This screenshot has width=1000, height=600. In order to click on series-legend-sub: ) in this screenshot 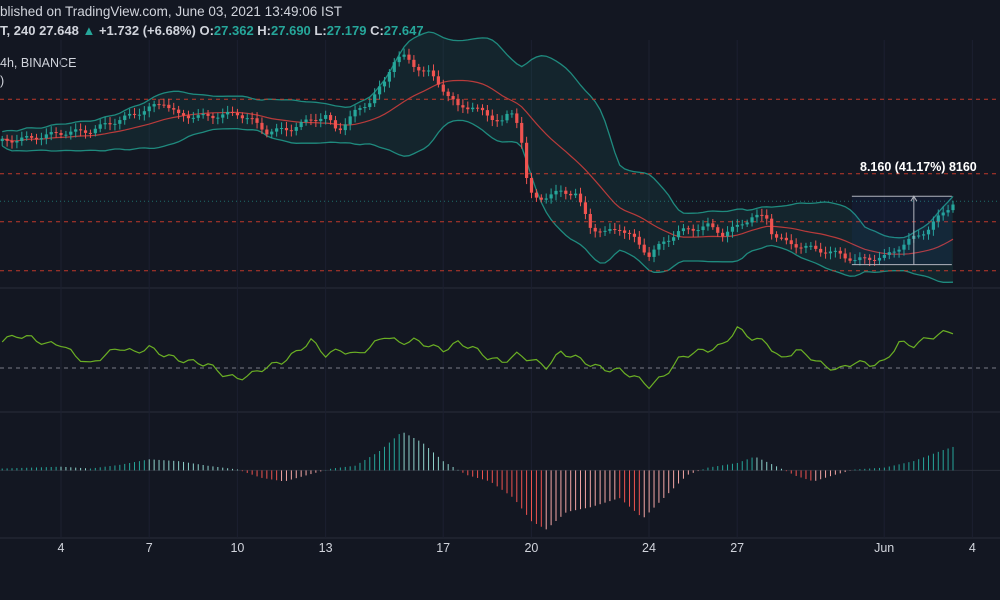, I will do `click(2, 81)`.